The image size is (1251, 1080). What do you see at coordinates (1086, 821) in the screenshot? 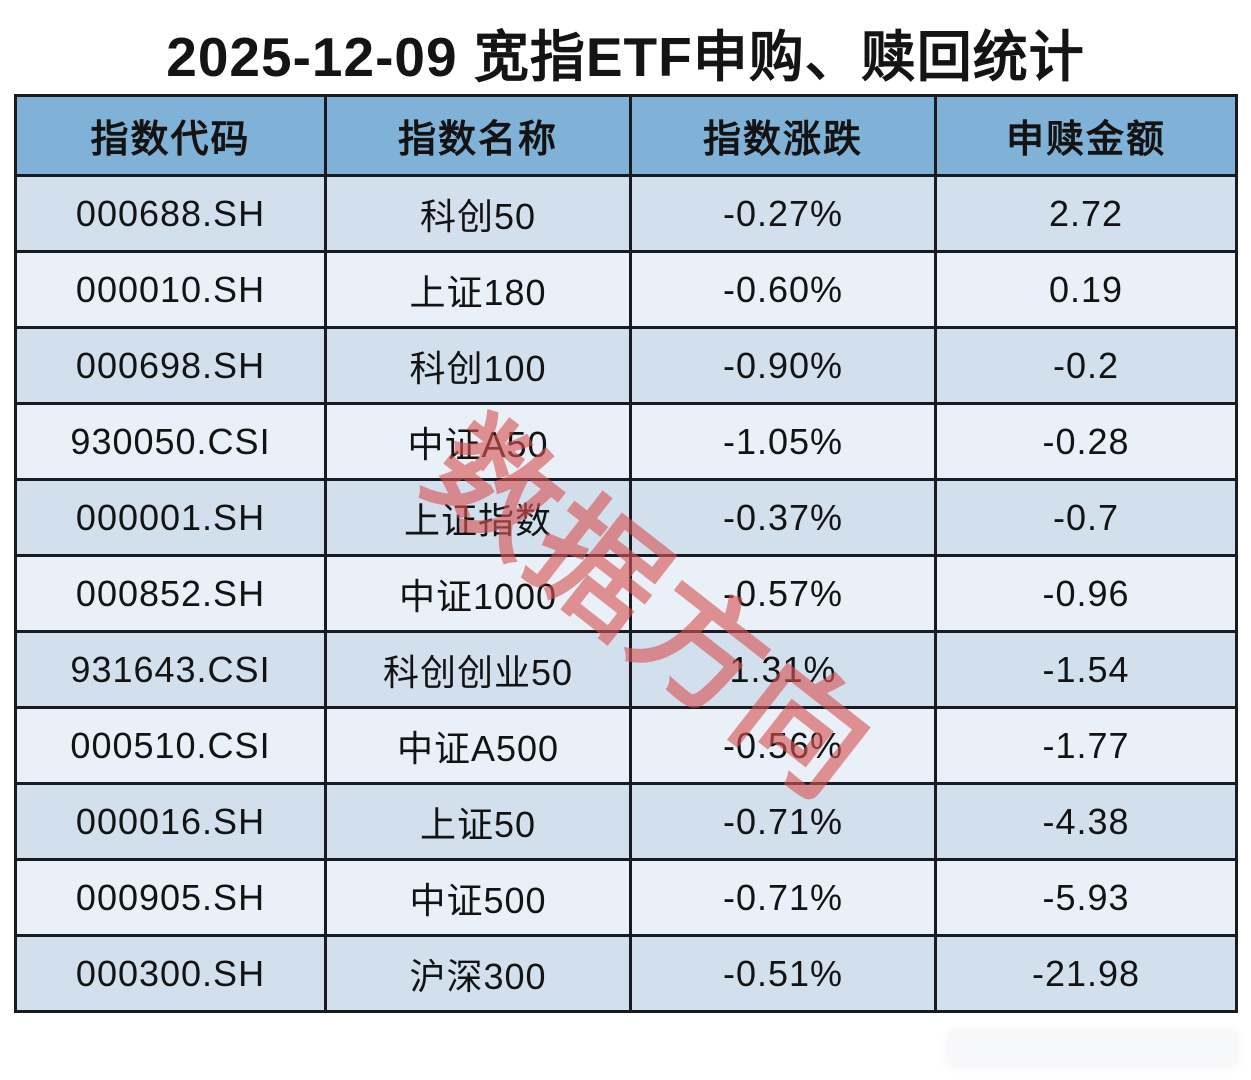
I see `cell-amount: -4.38` at bounding box center [1086, 821].